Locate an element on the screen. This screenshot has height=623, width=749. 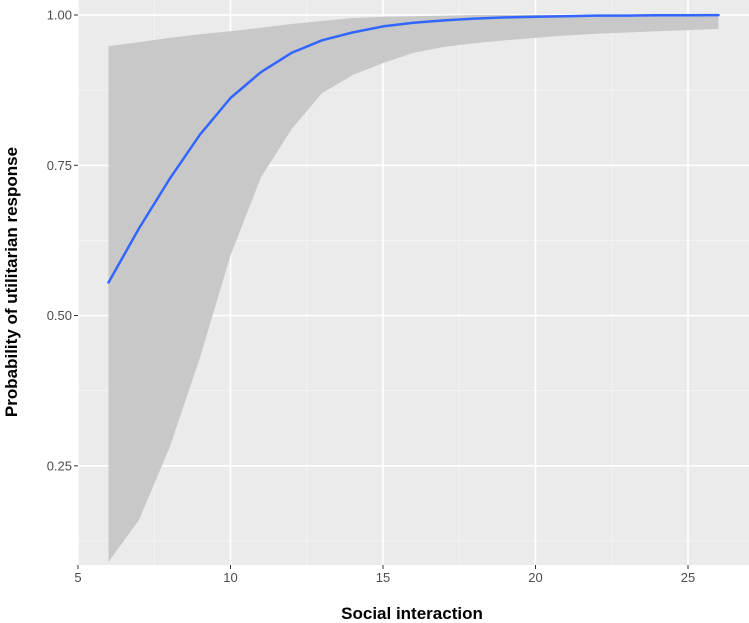
x-tick-labels: 5 10 15 20 25 is located at coordinates (384, 577).